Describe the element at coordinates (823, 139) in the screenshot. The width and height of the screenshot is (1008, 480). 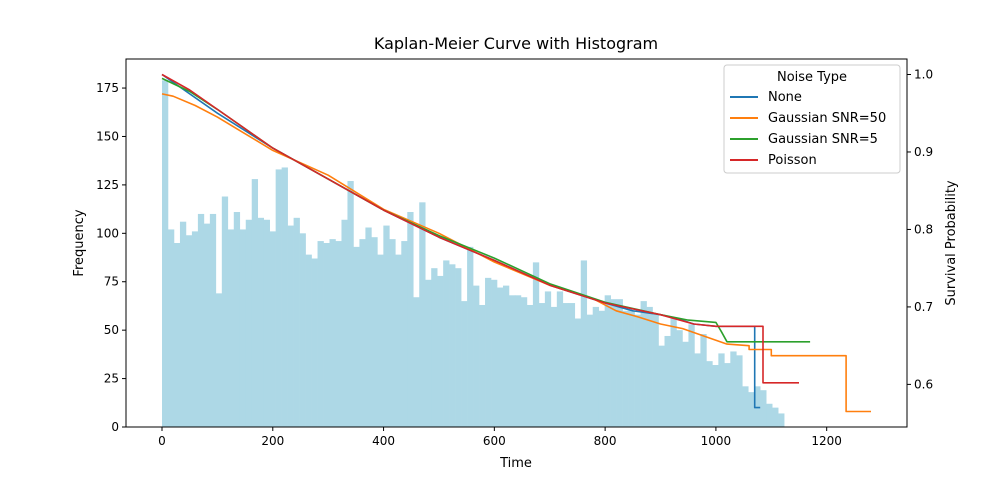
I see `legend-label: Gaussian SNR=5` at that location.